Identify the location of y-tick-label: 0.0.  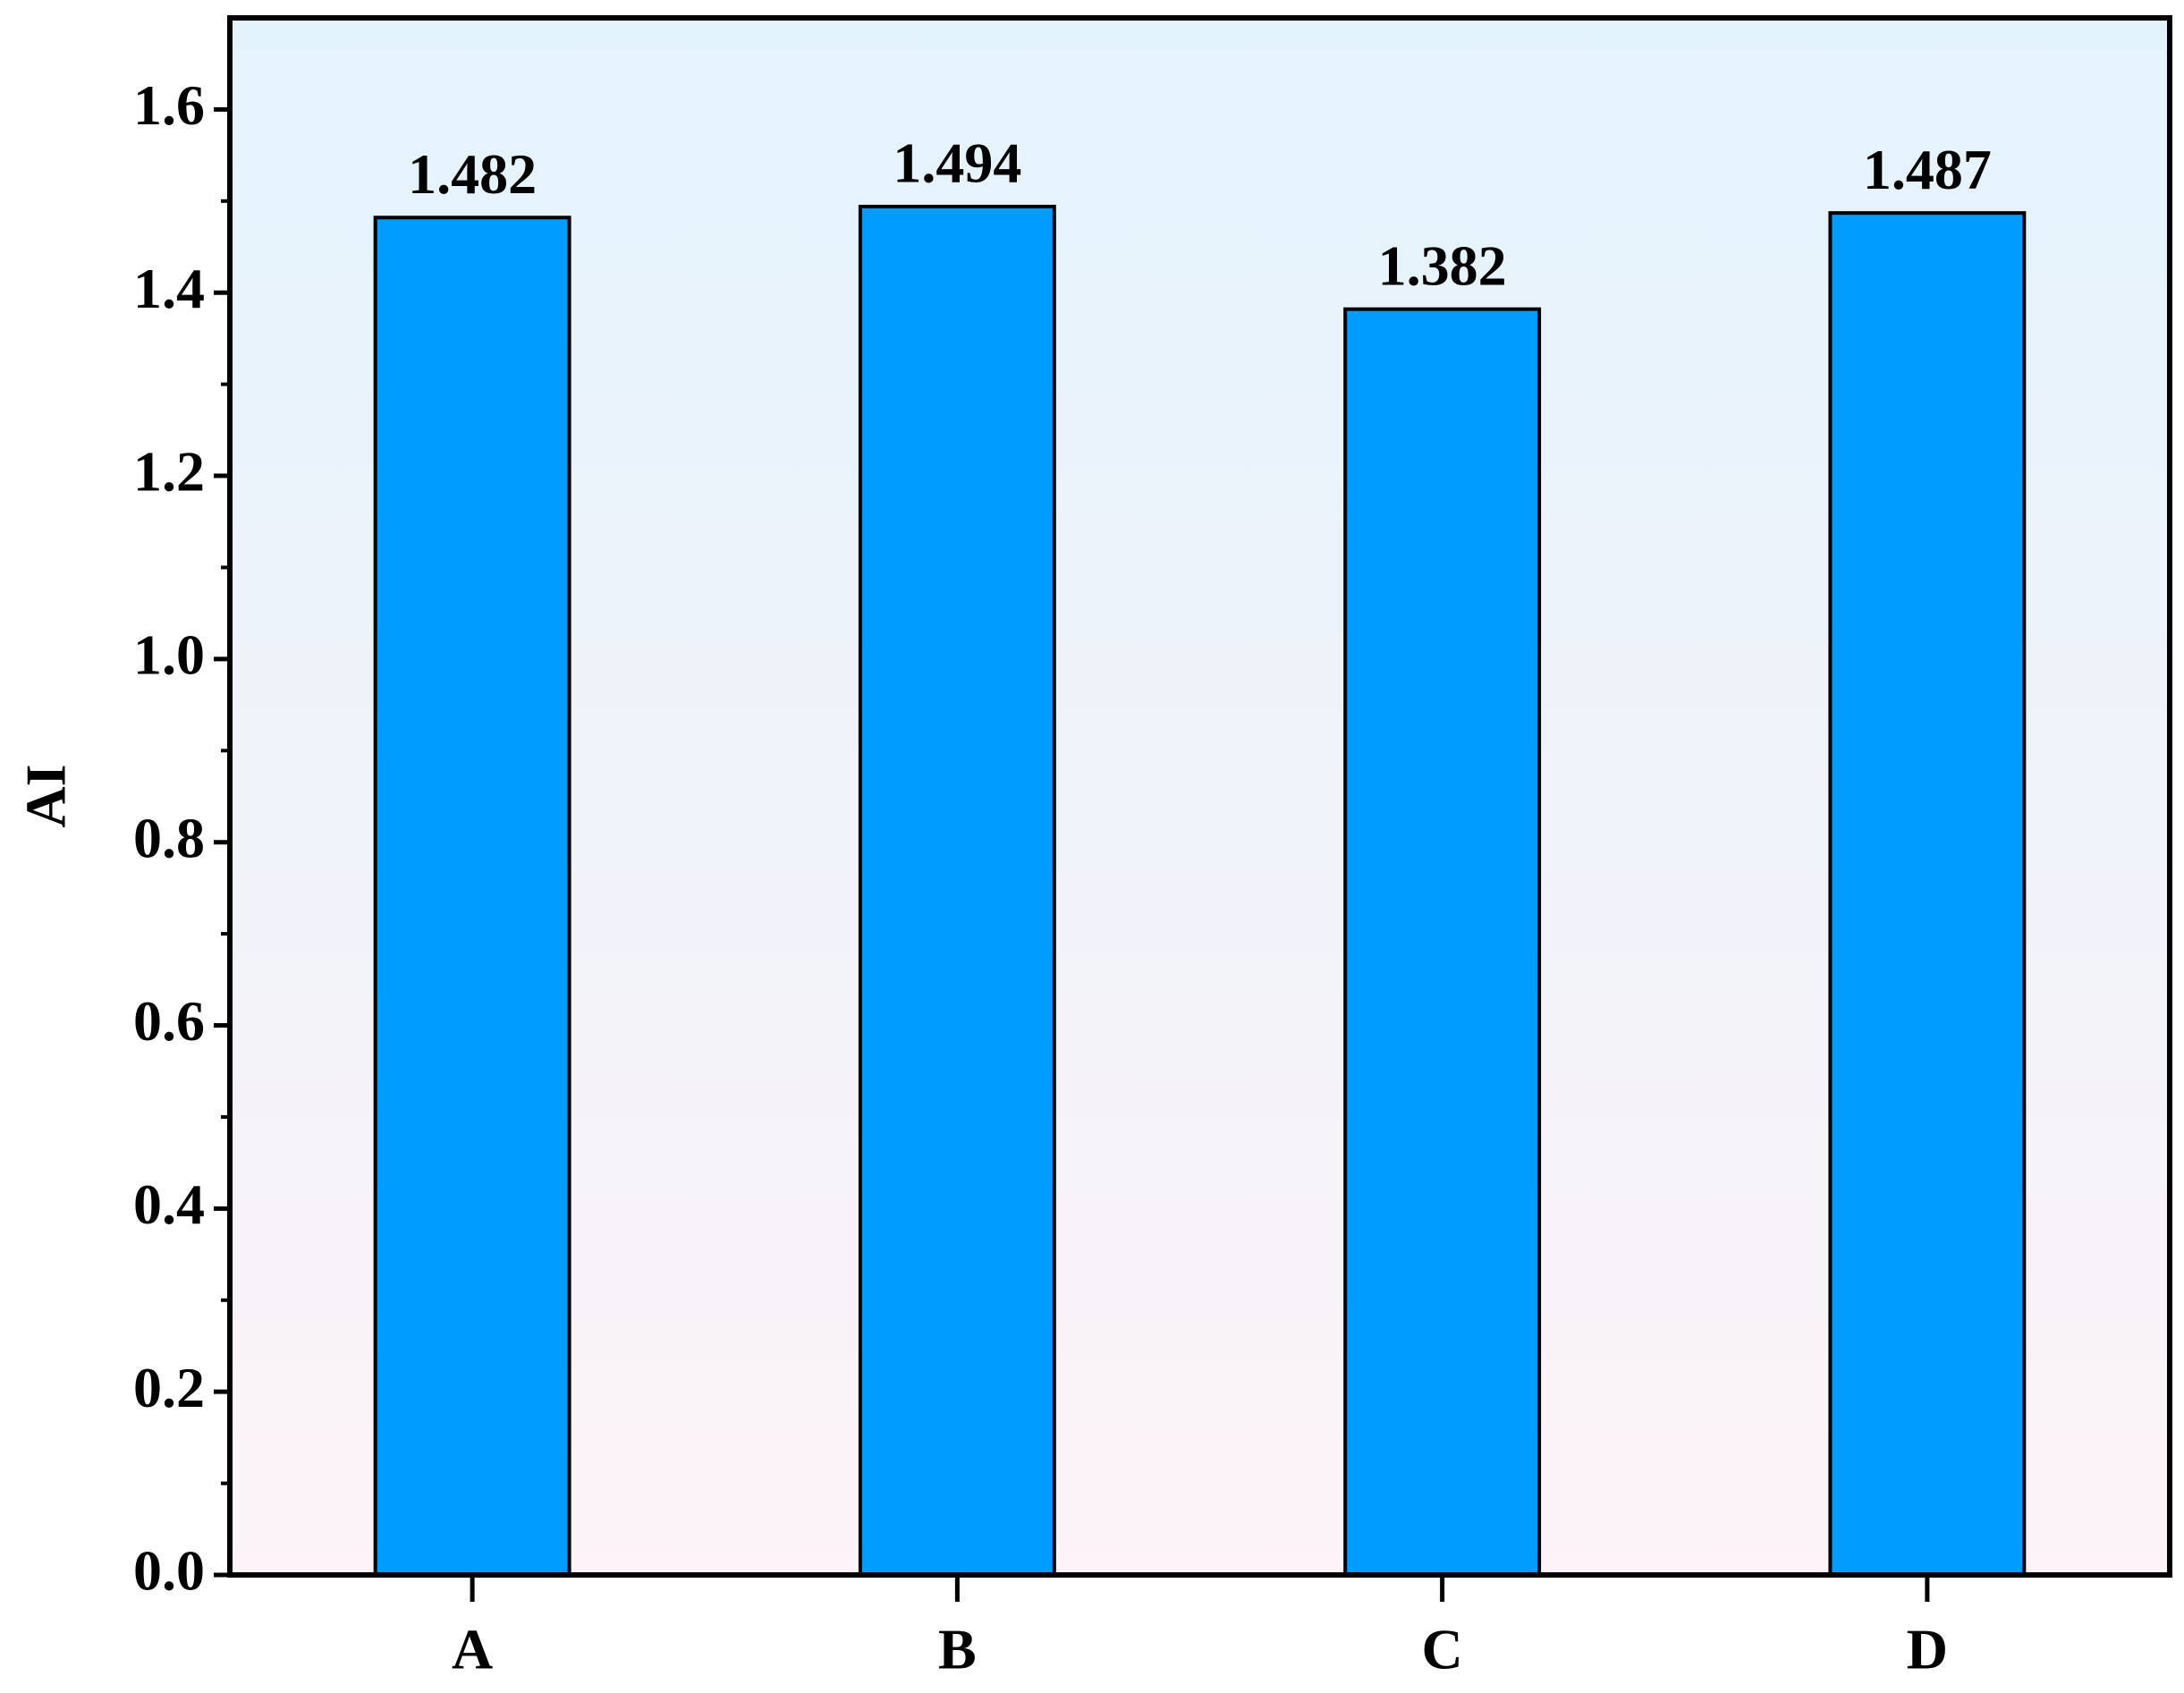
(169, 1571).